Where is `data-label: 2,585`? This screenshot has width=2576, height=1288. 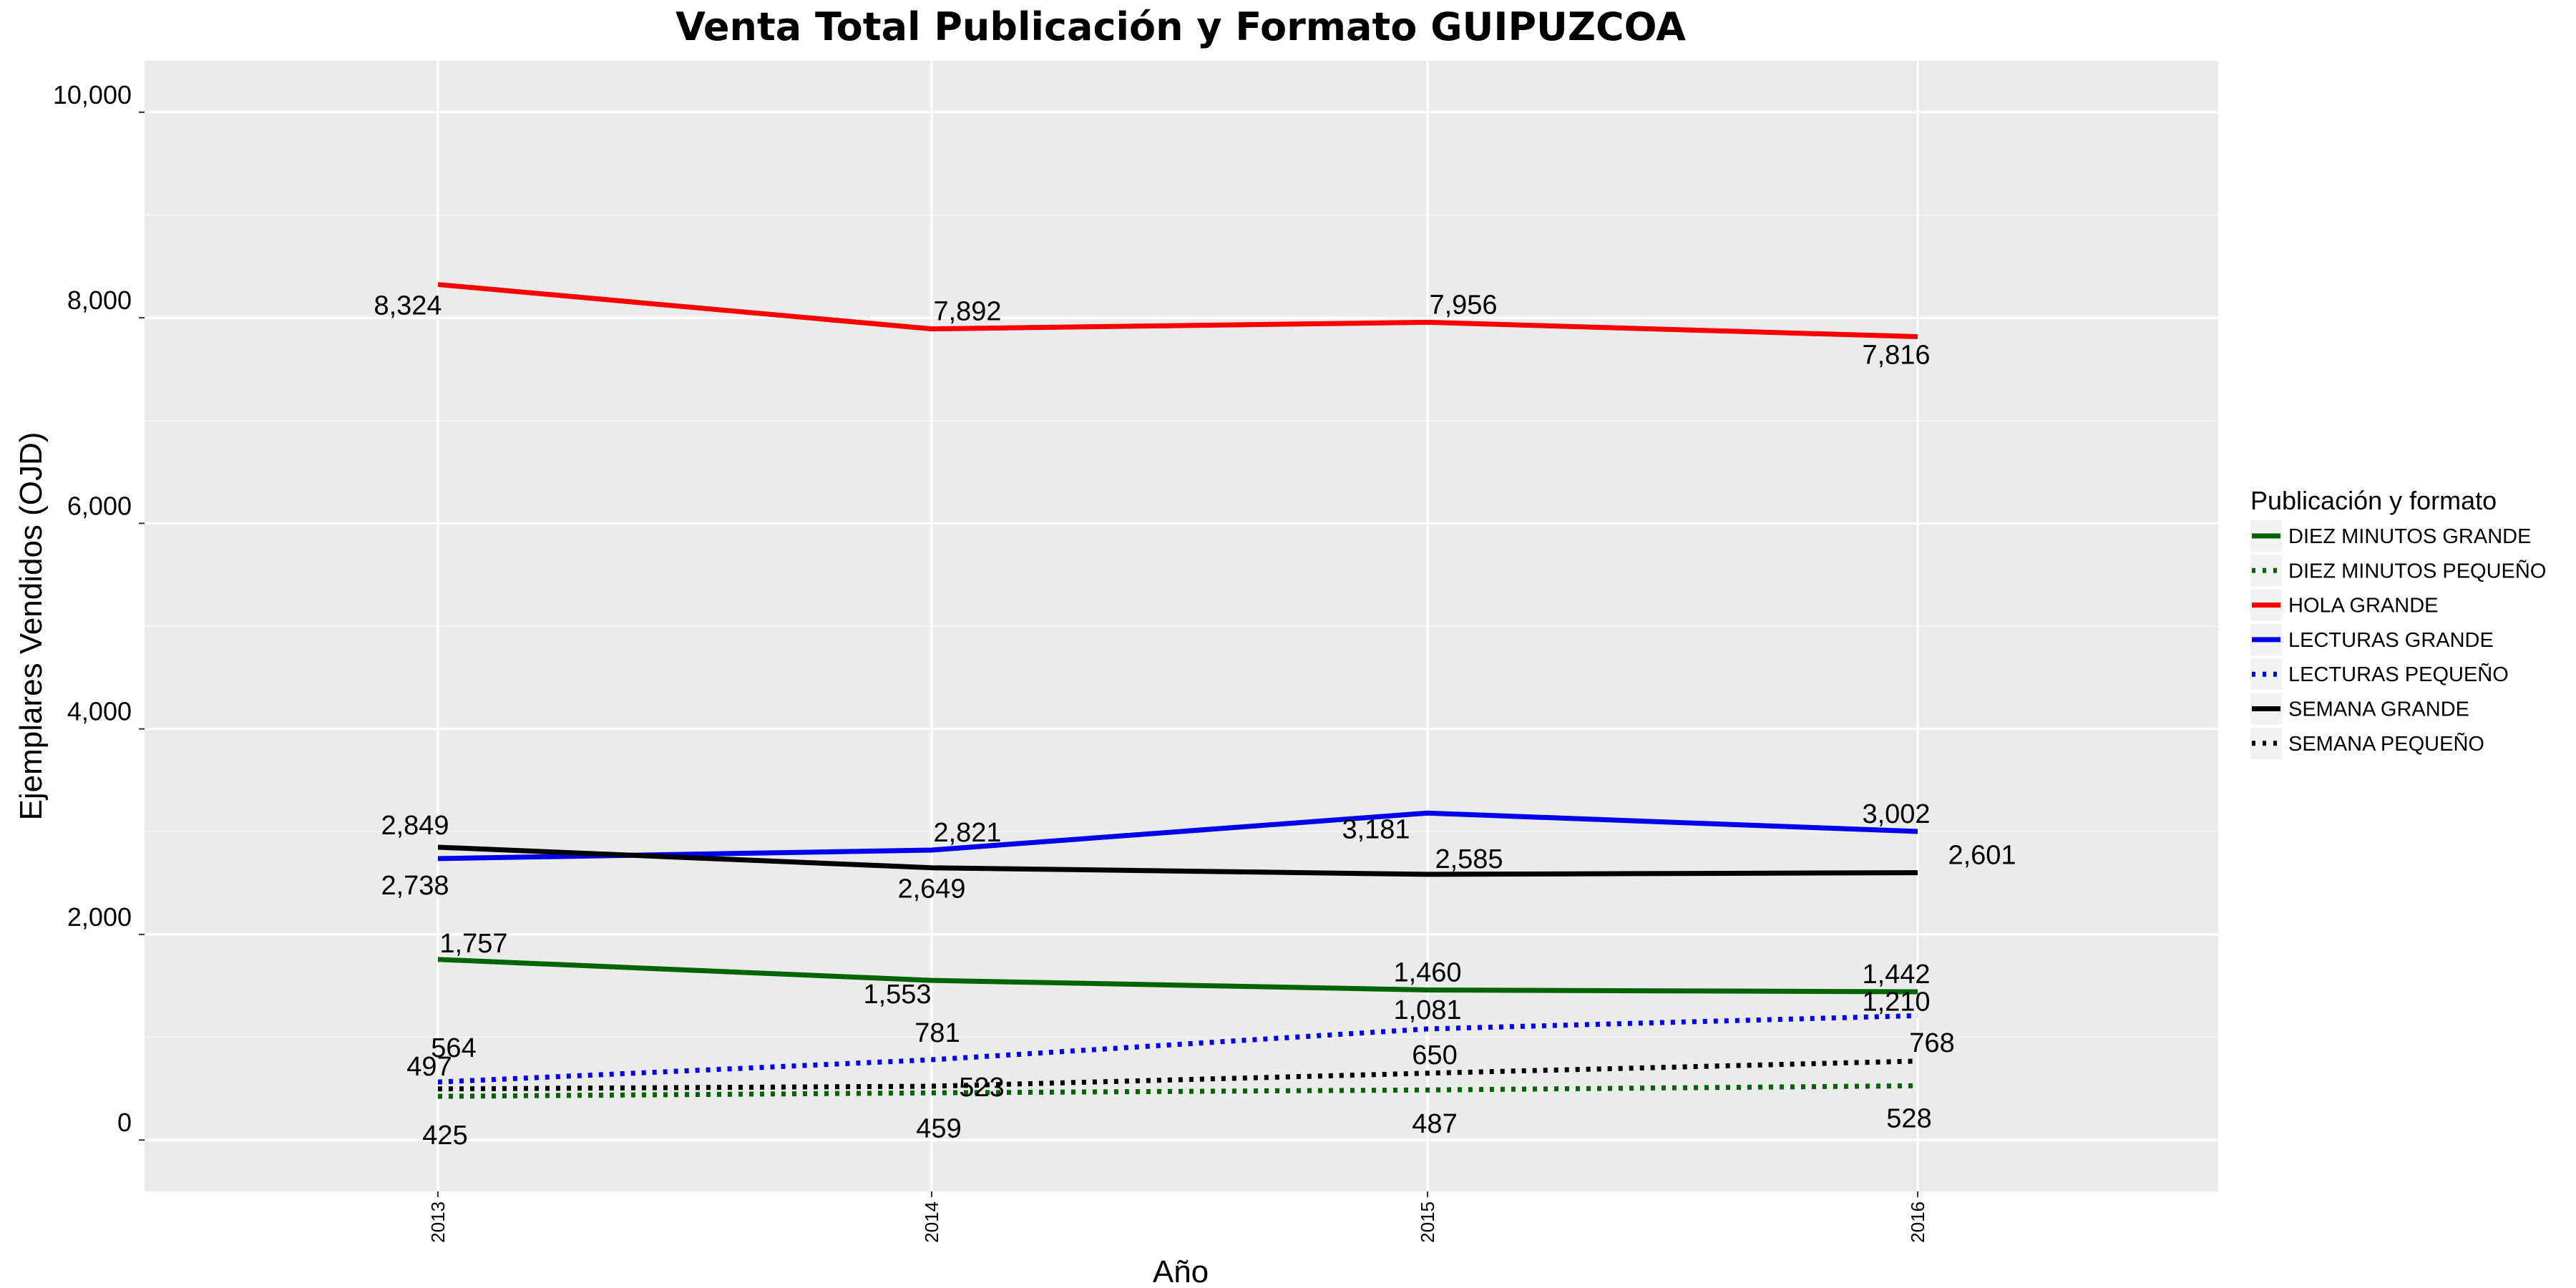 data-label: 2,585 is located at coordinates (1469, 859).